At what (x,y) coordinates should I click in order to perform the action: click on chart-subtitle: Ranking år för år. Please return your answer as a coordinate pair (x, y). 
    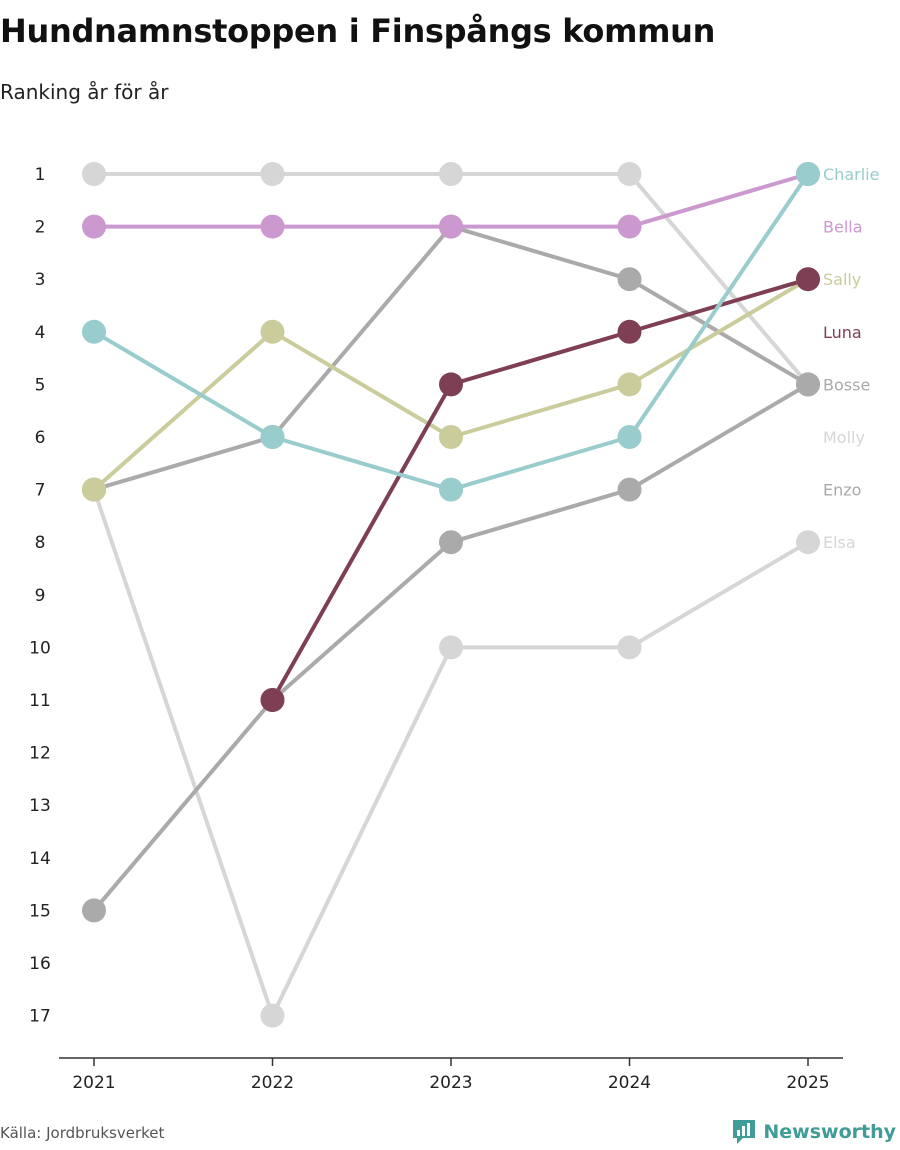
    Looking at the image, I should click on (84, 92).